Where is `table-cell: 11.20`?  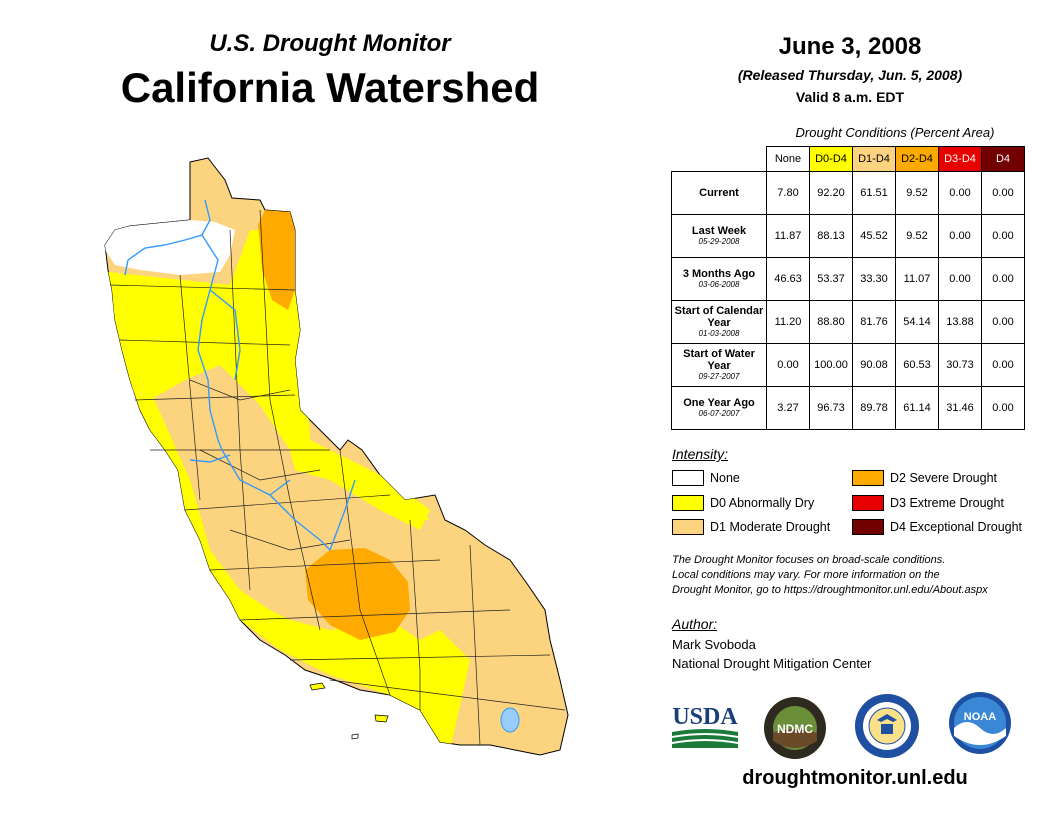
table-cell: 11.20 is located at coordinates (788, 322).